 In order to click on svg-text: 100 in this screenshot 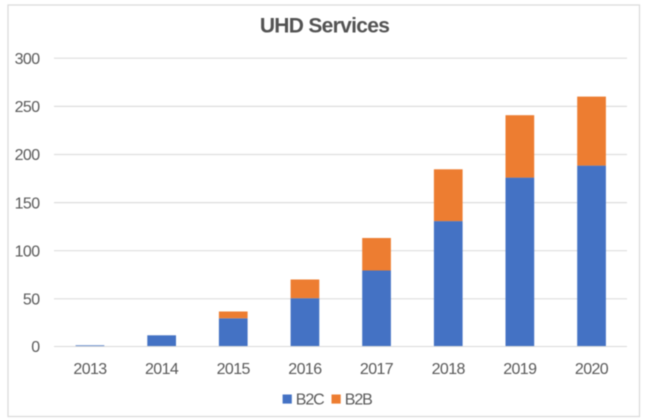, I will do `click(28, 251)`.